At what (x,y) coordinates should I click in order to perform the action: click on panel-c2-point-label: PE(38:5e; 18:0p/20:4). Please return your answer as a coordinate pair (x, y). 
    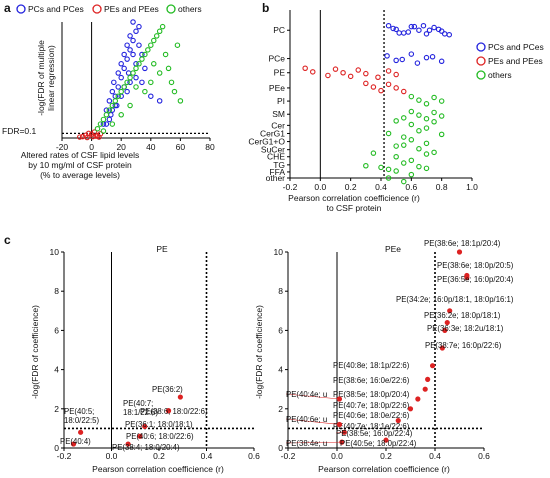
    Looking at the image, I should click on (371, 394).